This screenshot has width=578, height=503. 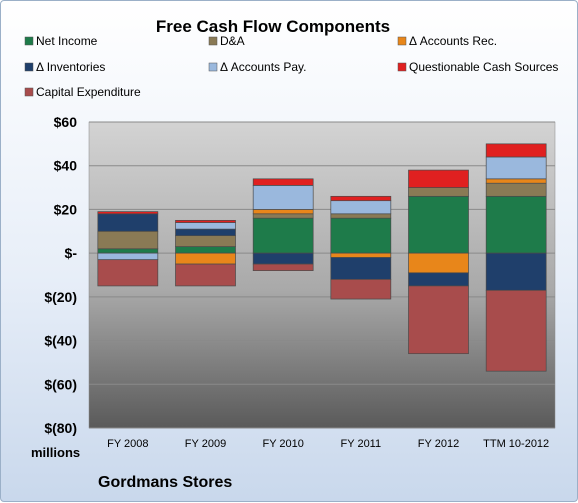 I want to click on y-tick-label: $(80), so click(x=60, y=428).